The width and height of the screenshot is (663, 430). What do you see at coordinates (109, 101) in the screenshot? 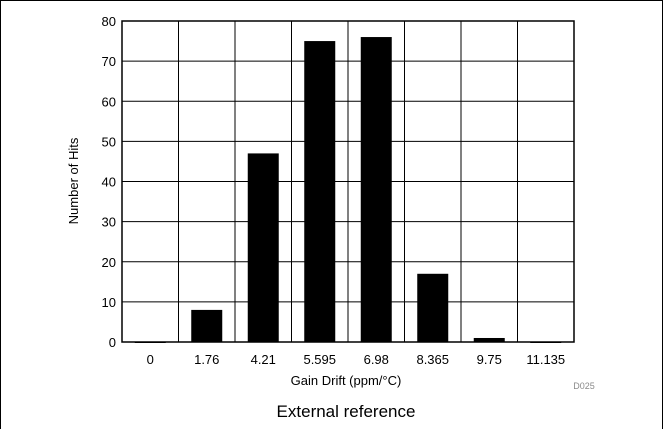
I see `y-tick-label: 60` at bounding box center [109, 101].